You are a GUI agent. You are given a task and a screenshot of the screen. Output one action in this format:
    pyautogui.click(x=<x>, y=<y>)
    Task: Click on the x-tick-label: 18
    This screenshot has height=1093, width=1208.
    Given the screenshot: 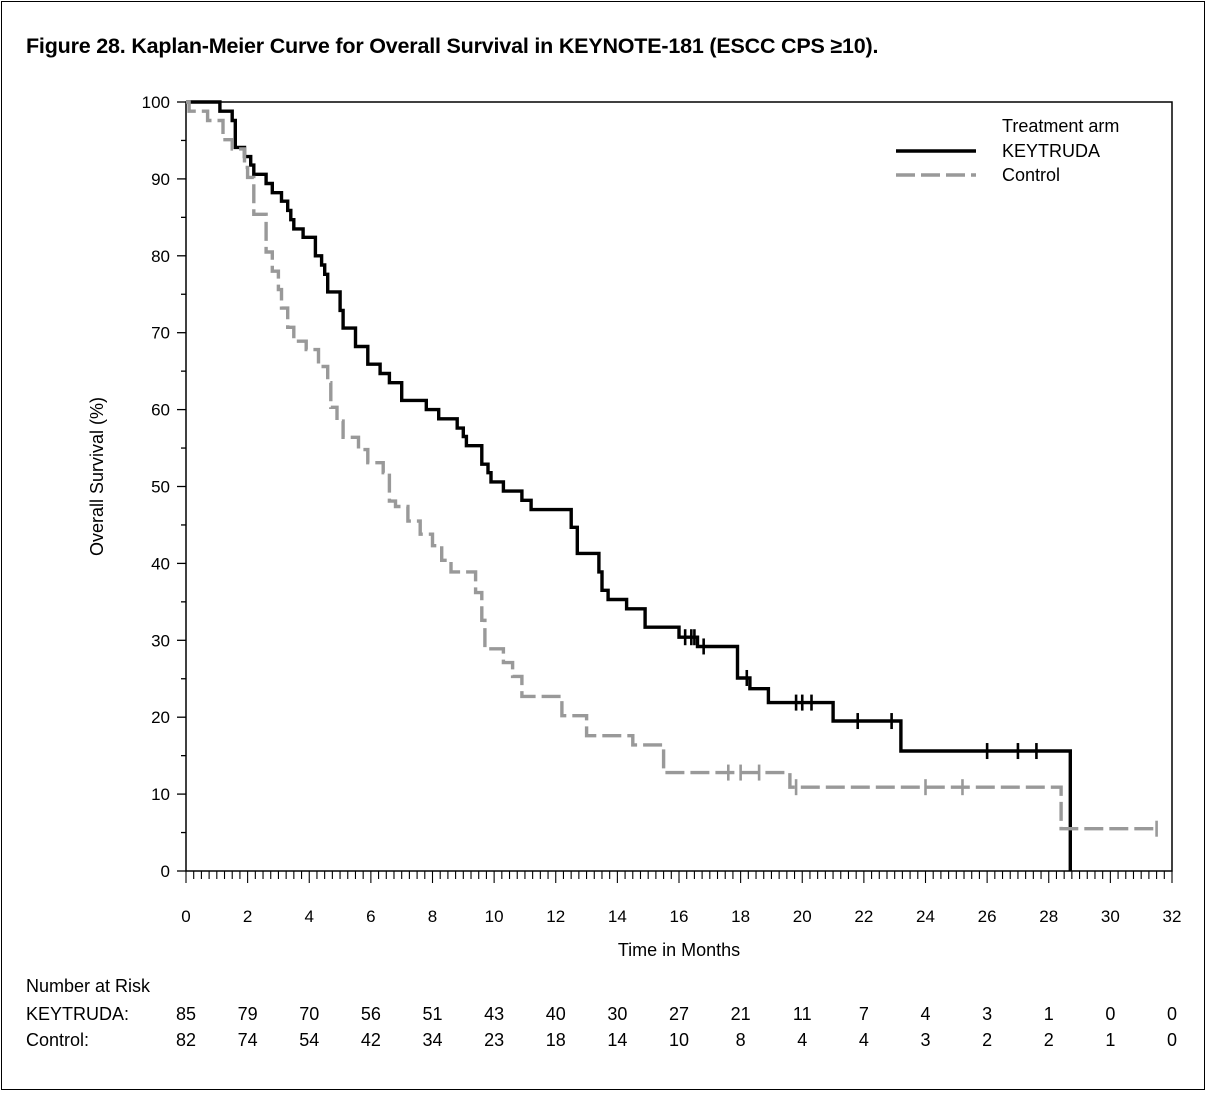 What is the action you would take?
    pyautogui.click(x=740, y=916)
    